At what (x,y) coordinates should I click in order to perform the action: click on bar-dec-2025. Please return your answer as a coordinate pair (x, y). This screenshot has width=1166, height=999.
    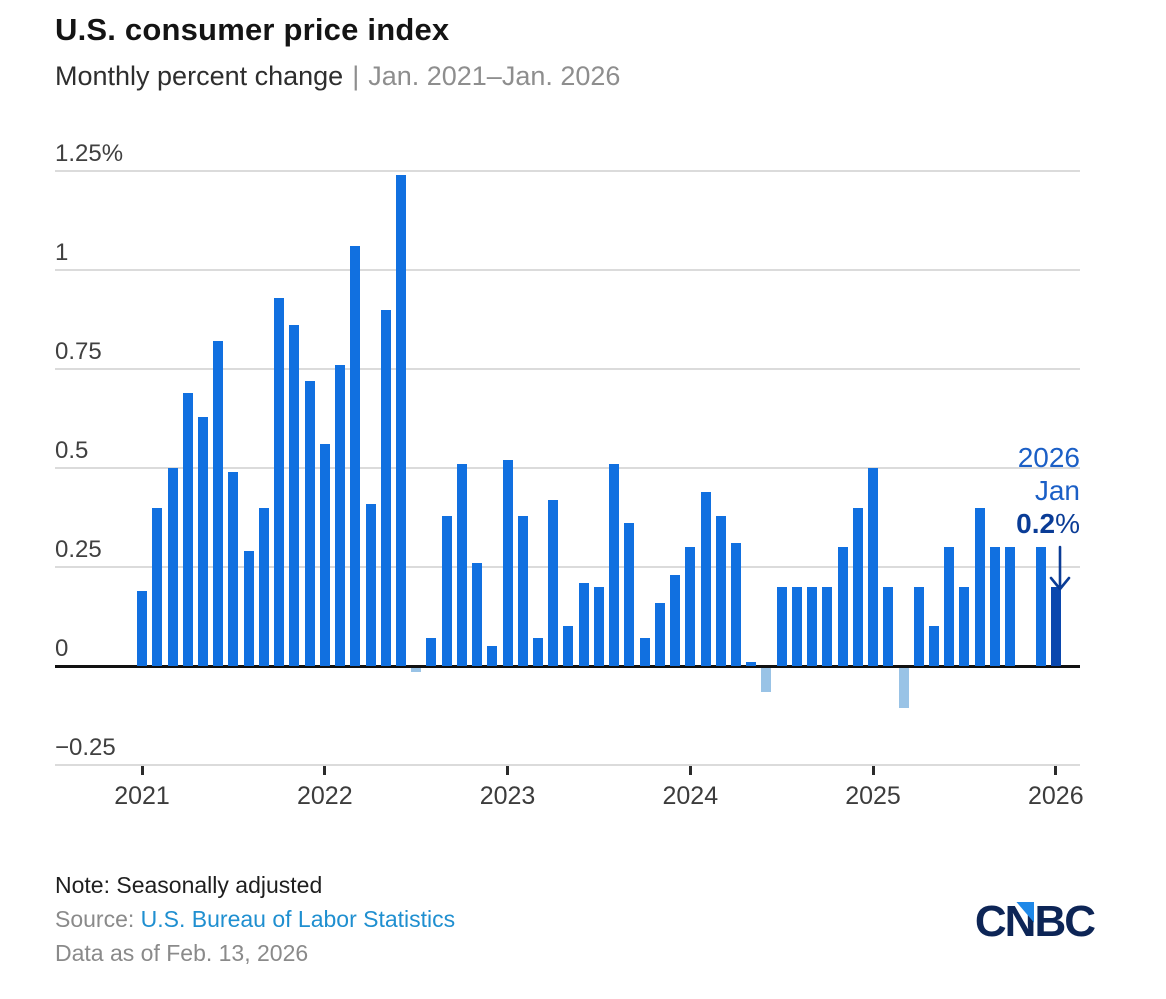
    Looking at the image, I should click on (1040, 606).